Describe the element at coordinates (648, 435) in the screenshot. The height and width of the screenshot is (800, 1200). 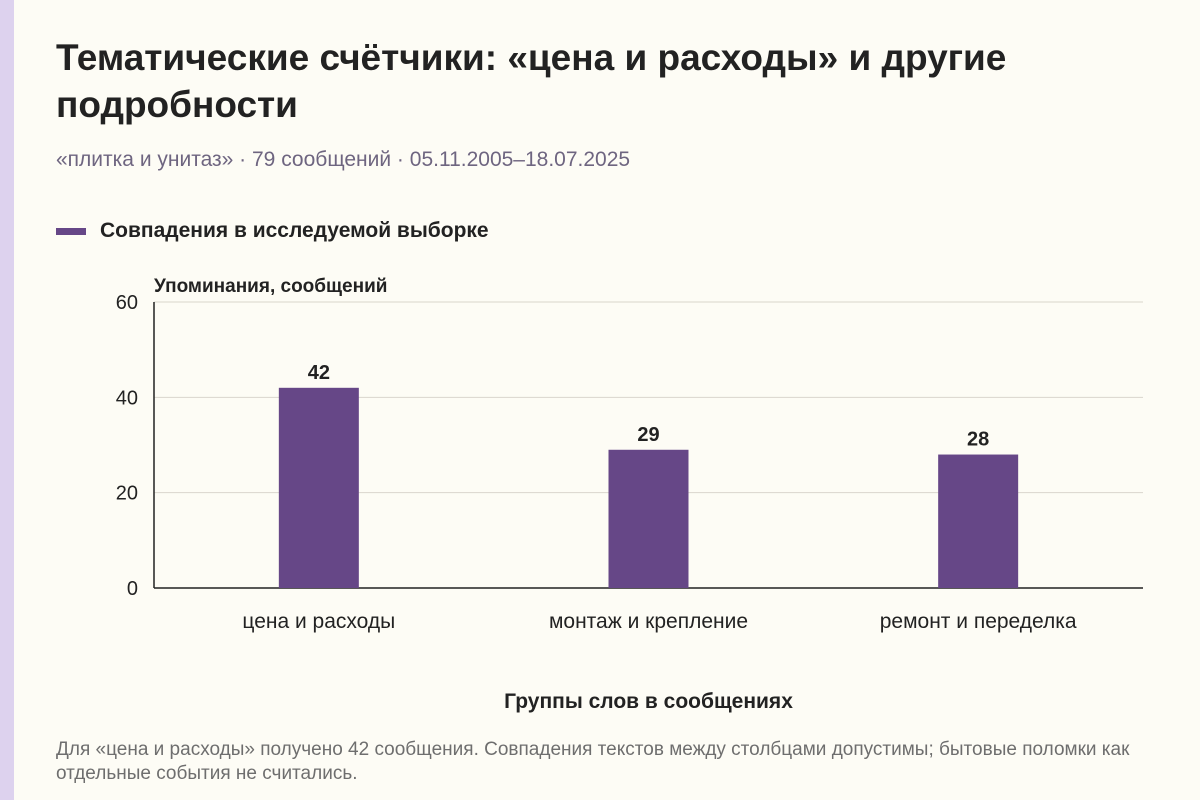
I see `data-label: 29` at that location.